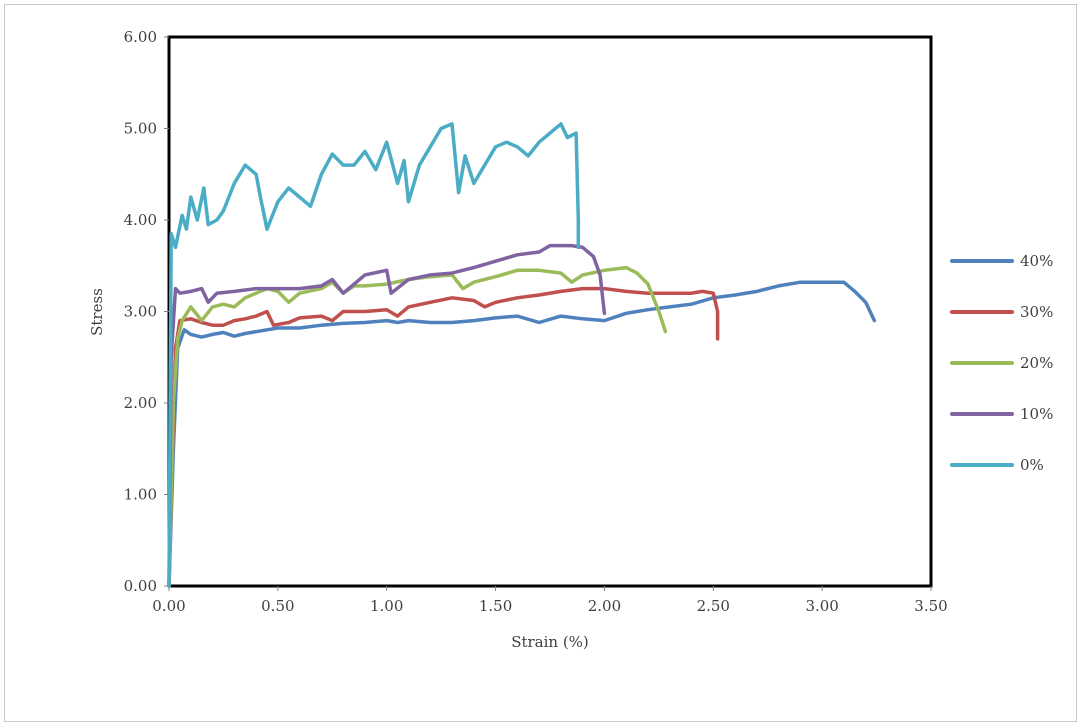 This screenshot has width=1083, height=728. I want to click on legend-label: 40%, so click(1036, 261).